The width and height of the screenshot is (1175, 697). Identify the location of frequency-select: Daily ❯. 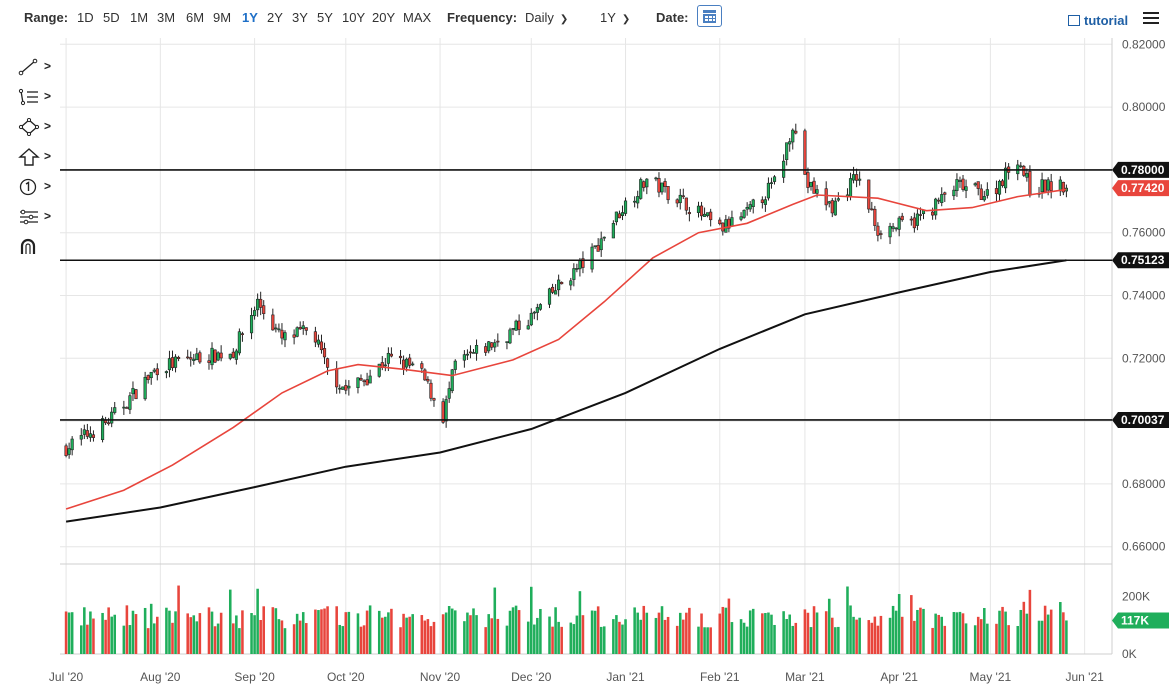
(546, 17).